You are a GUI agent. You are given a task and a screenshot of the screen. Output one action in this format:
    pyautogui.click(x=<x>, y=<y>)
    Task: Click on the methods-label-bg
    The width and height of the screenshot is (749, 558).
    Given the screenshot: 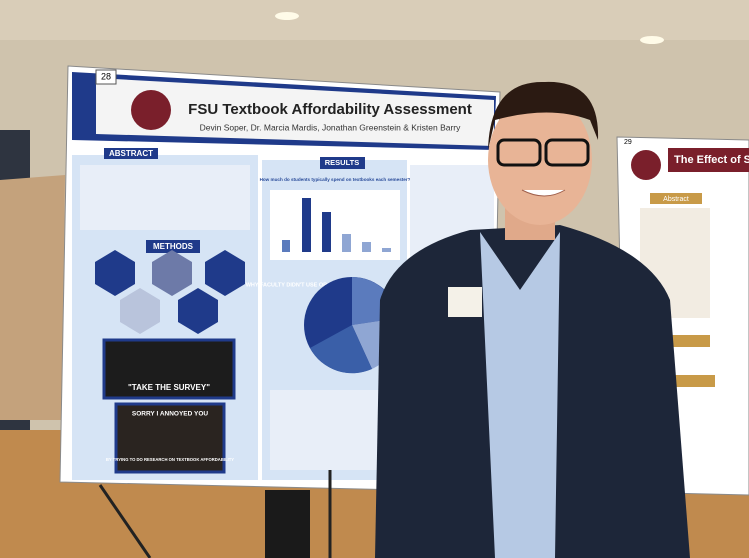 What is the action you would take?
    pyautogui.click(x=173, y=246)
    